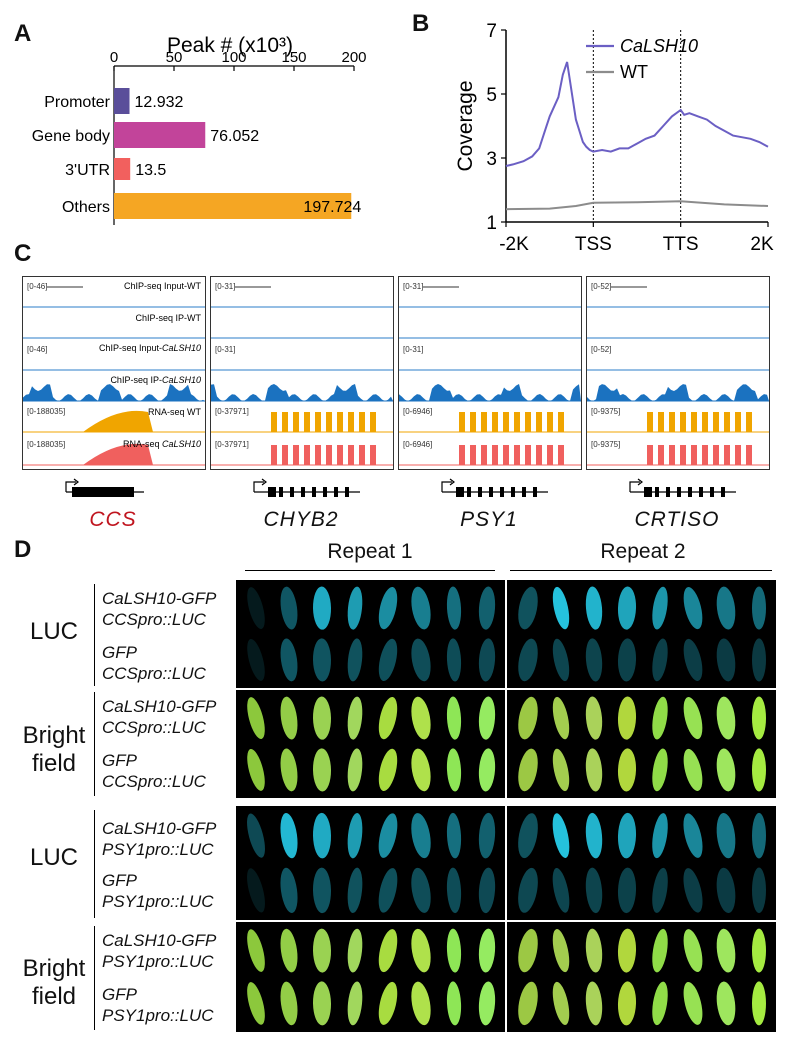  I want to click on row-group-label-line: field, so click(54, 763).